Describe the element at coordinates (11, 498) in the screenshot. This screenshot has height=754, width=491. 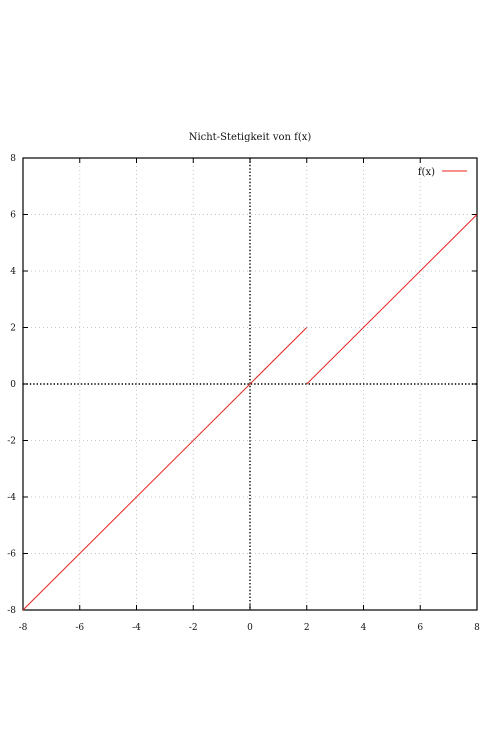
I see `y-tick-label: -4` at that location.